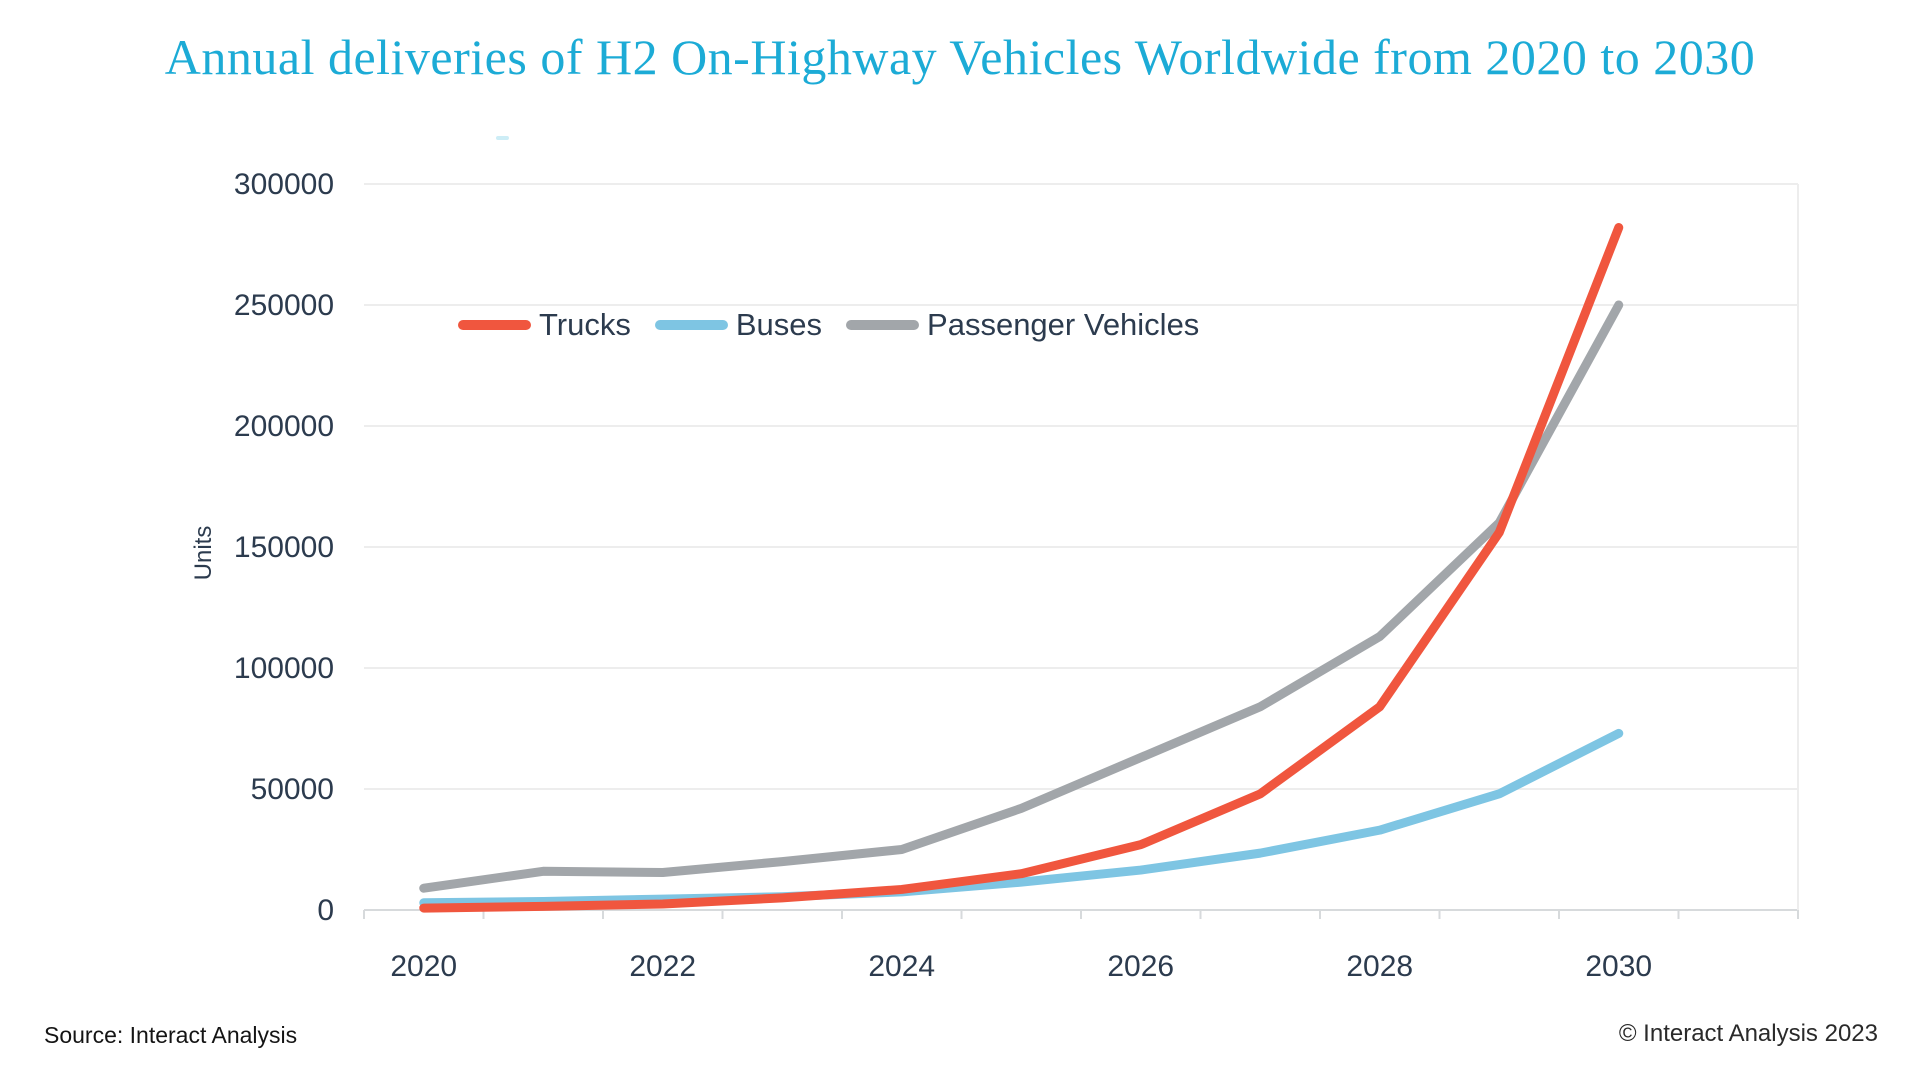  Describe the element at coordinates (423, 966) in the screenshot. I see `x-tick-label: 2020` at that location.